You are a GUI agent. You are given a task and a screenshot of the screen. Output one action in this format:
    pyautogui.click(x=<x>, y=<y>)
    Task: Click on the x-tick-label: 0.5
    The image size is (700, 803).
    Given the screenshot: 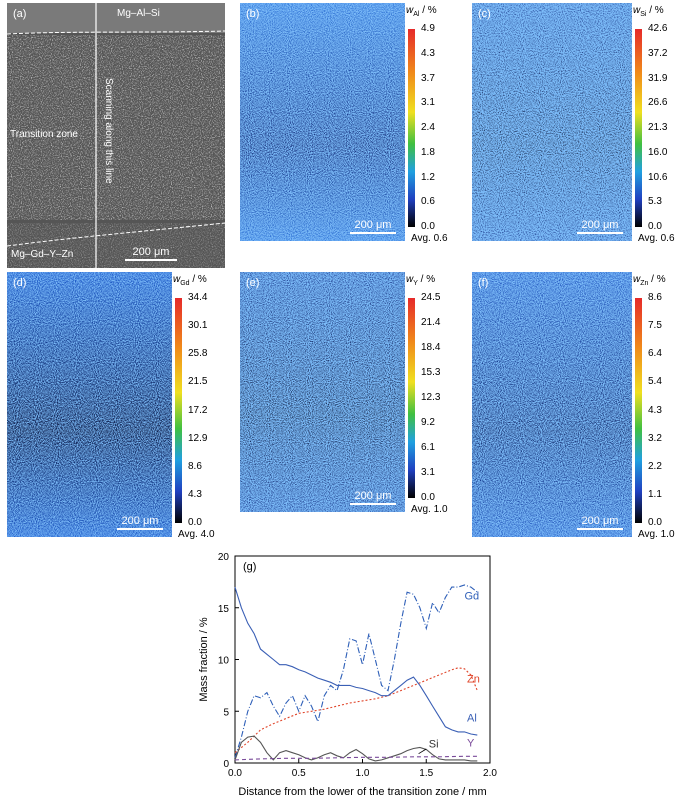 What is the action you would take?
    pyautogui.click(x=299, y=773)
    